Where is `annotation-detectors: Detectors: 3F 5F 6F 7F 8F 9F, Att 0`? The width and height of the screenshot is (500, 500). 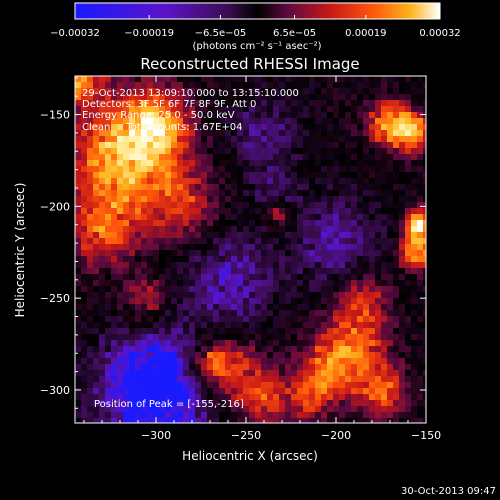 annotation-detectors: Detectors: 3F 5F 6F 7F 8F 9F, Att 0 is located at coordinates (169, 104).